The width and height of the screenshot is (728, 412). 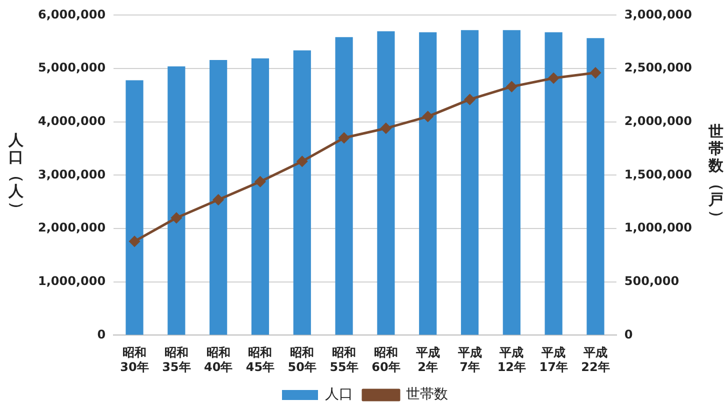 I want to click on y-tick-label: 0, so click(x=101, y=334).